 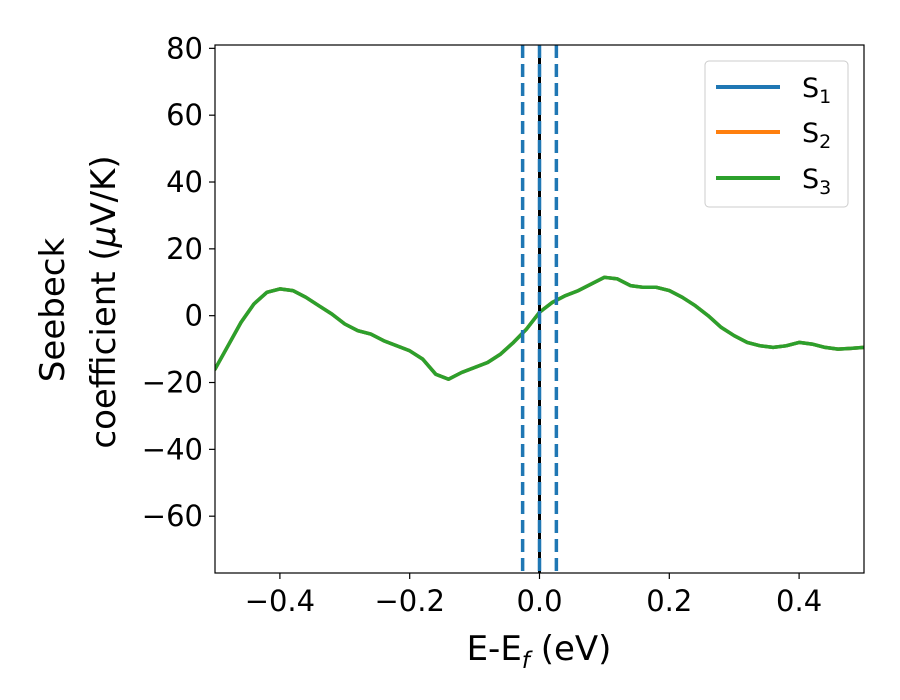 I want to click on y-axis-label-line2: coefficient (μV/K), so click(x=104, y=301).